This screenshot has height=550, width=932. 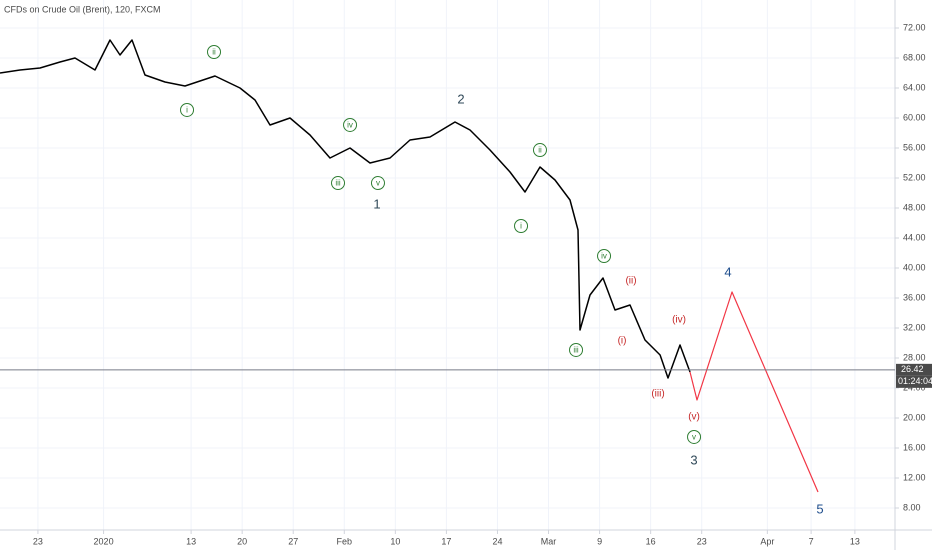 What do you see at coordinates (914, 177) in the screenshot?
I see `y-tick-label: 52.00` at bounding box center [914, 177].